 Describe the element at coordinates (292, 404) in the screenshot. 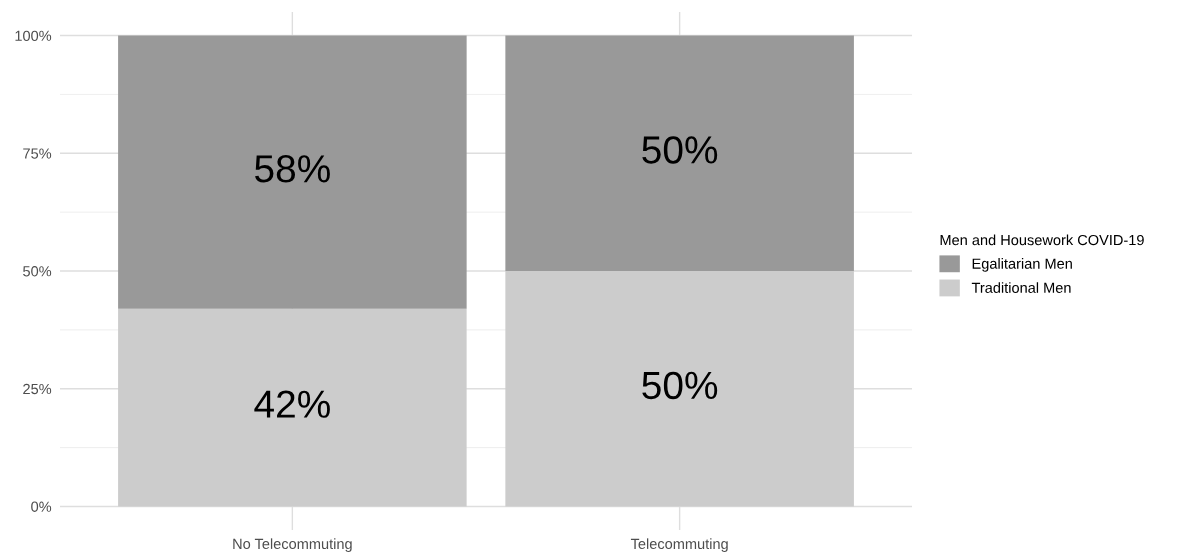

I see `data-label: 42%` at that location.